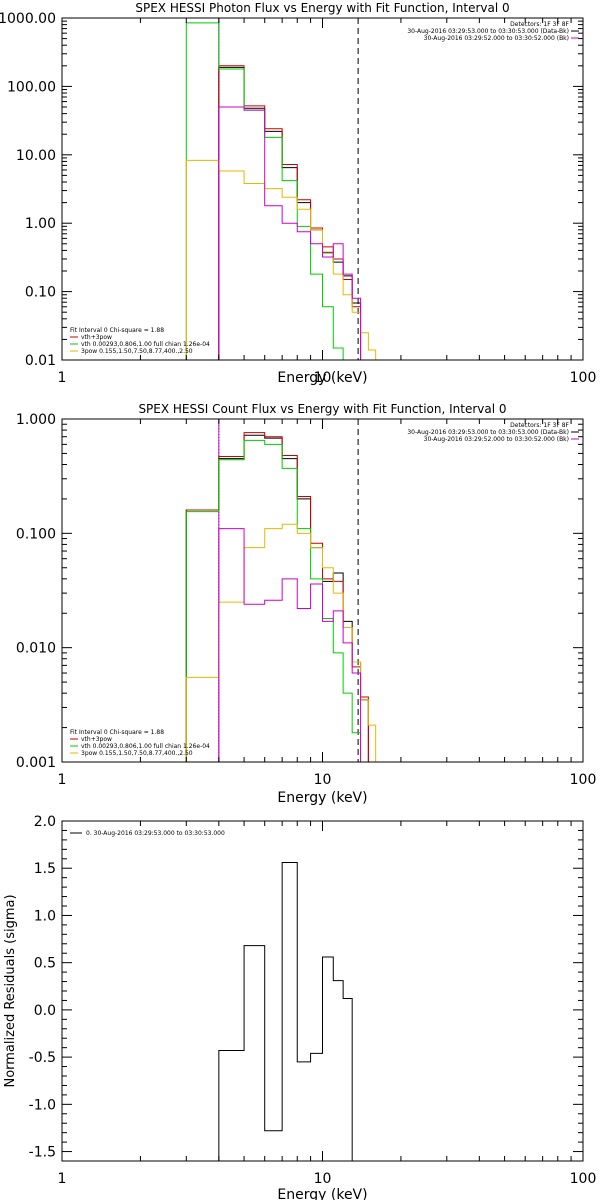  Describe the element at coordinates (40, 361) in the screenshot. I see `y-tick-label: 0.01` at that location.